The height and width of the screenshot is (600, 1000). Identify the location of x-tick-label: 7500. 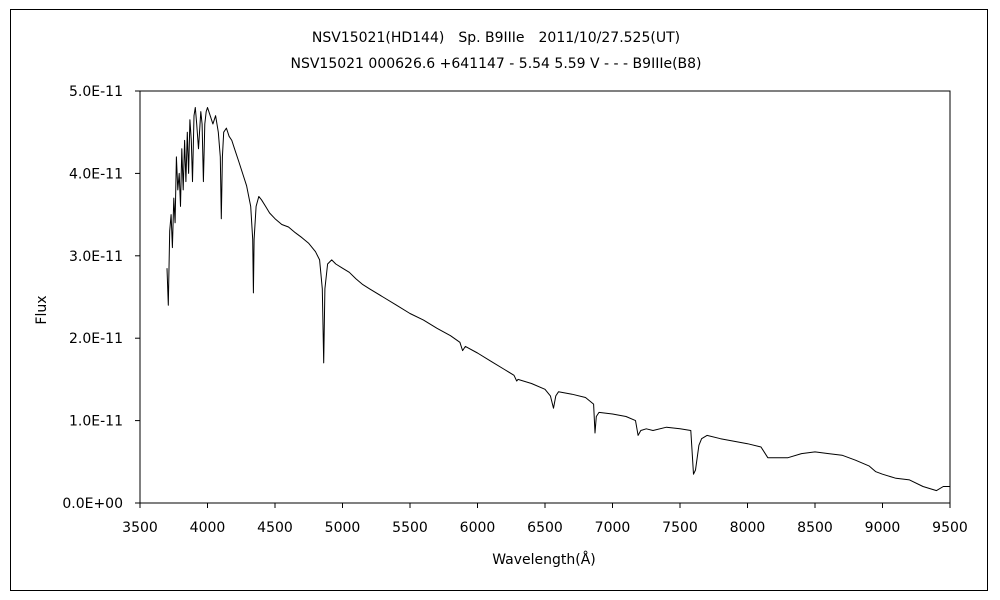
(680, 528).